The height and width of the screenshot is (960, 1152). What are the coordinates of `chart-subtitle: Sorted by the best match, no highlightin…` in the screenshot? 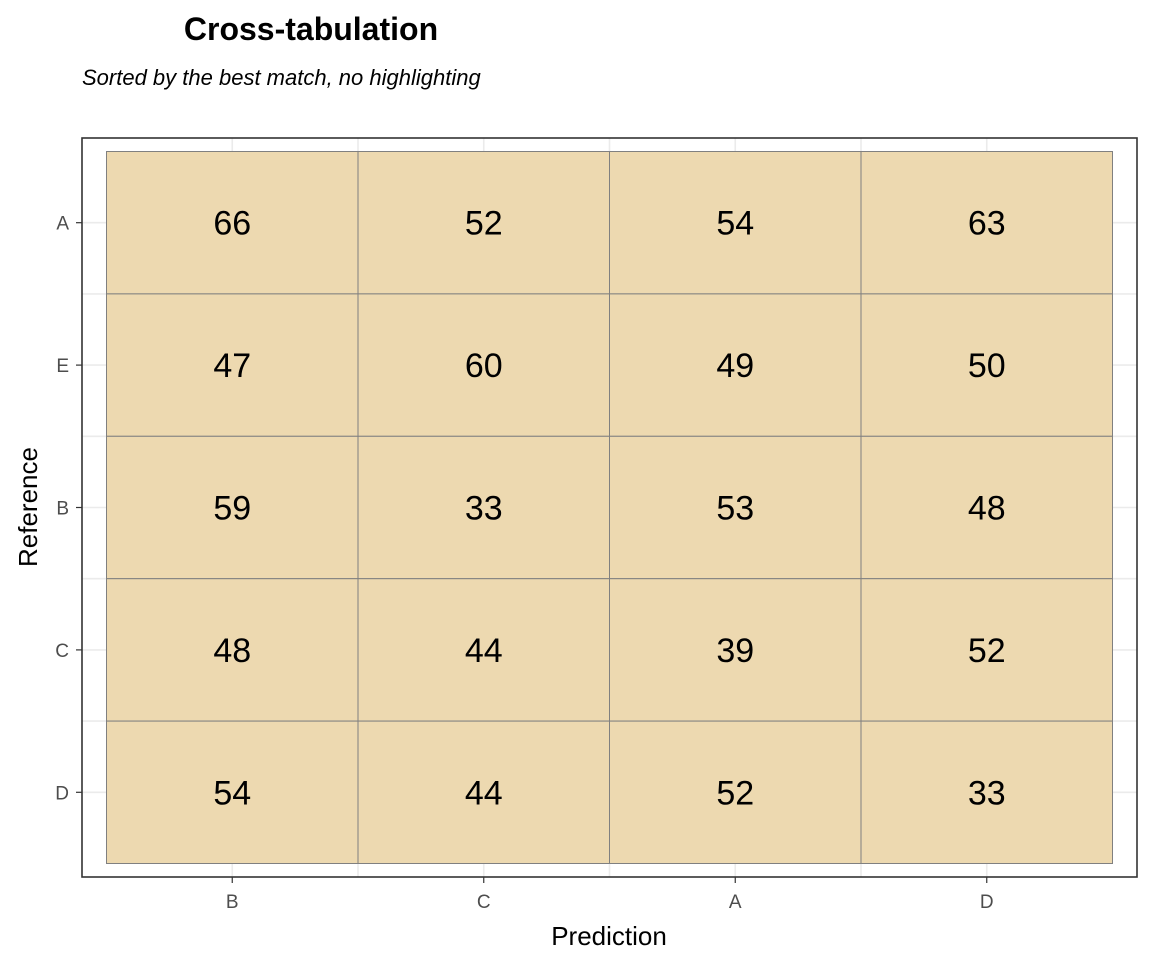 It's located at (281, 77).